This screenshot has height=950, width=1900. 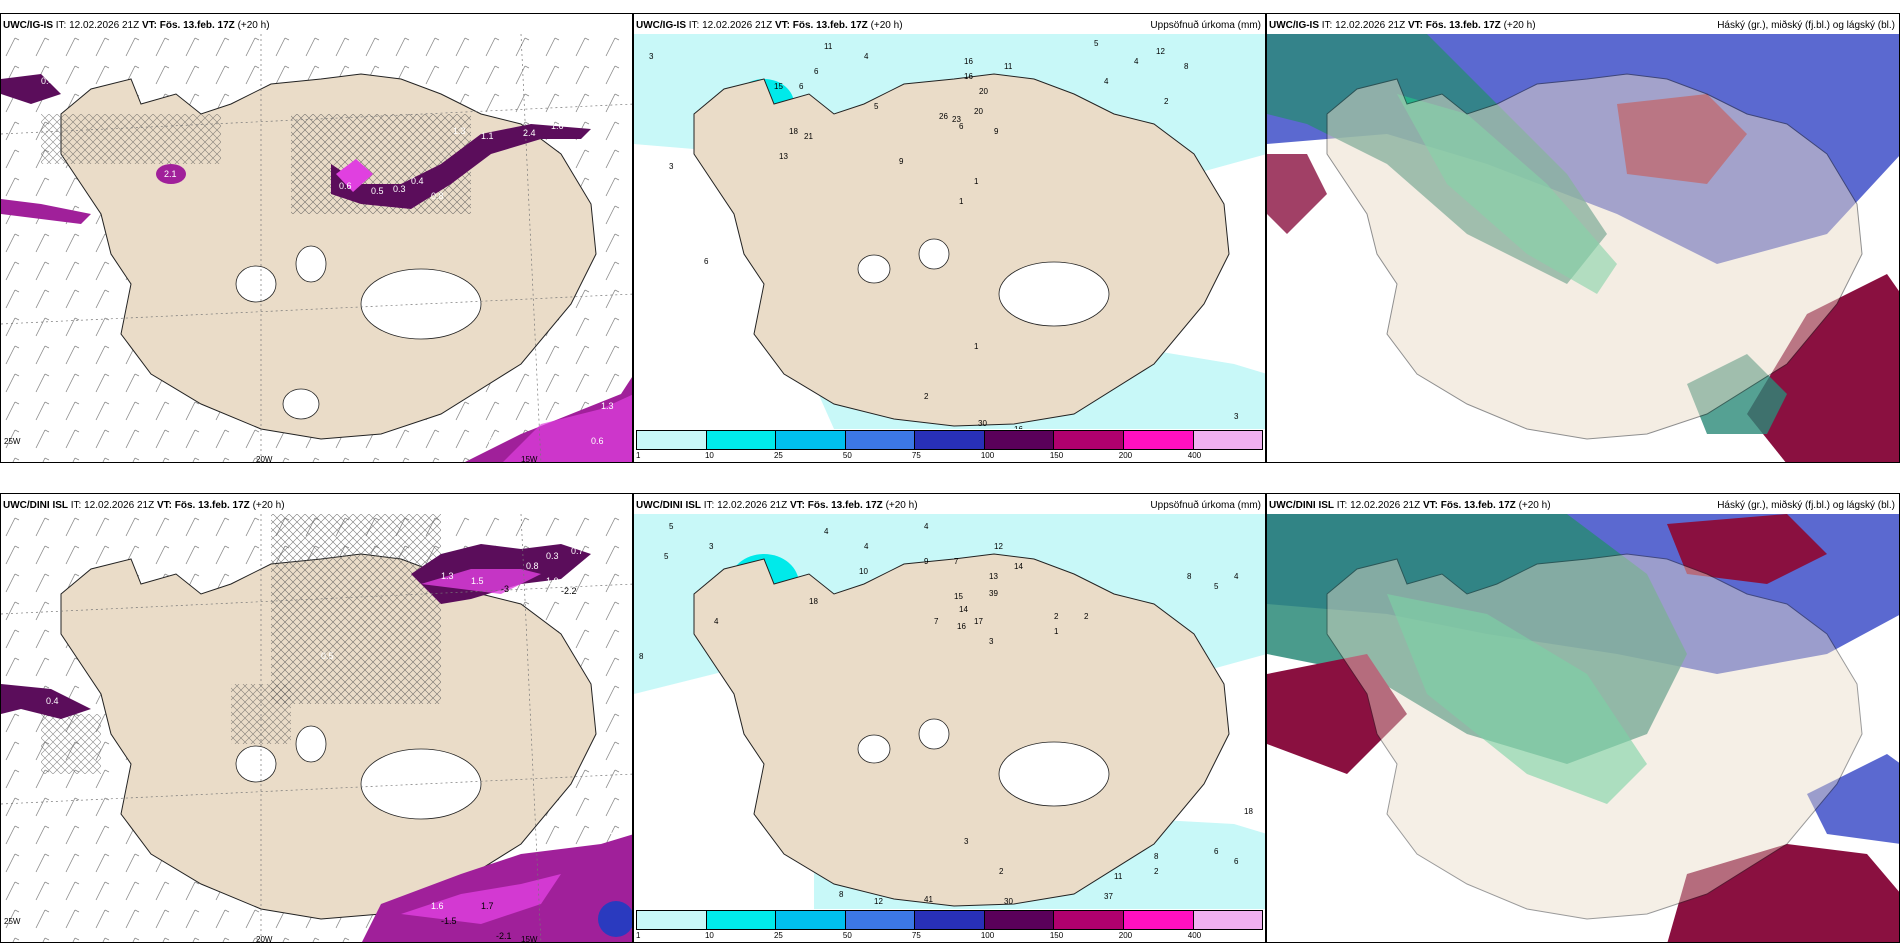 I want to click on legend-tick: 10, so click(x=709, y=935).